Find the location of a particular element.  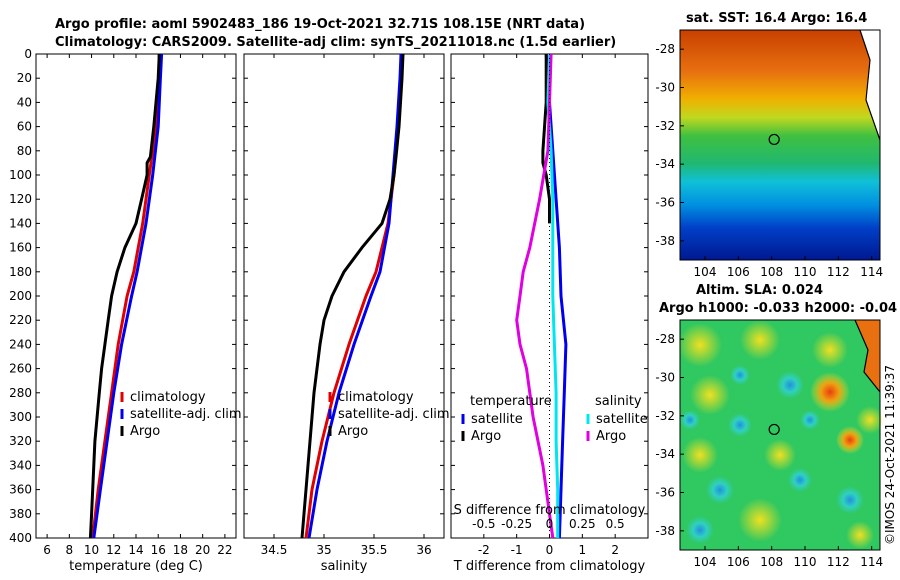

map-y-tick-label: -28 is located at coordinates (665, 339).